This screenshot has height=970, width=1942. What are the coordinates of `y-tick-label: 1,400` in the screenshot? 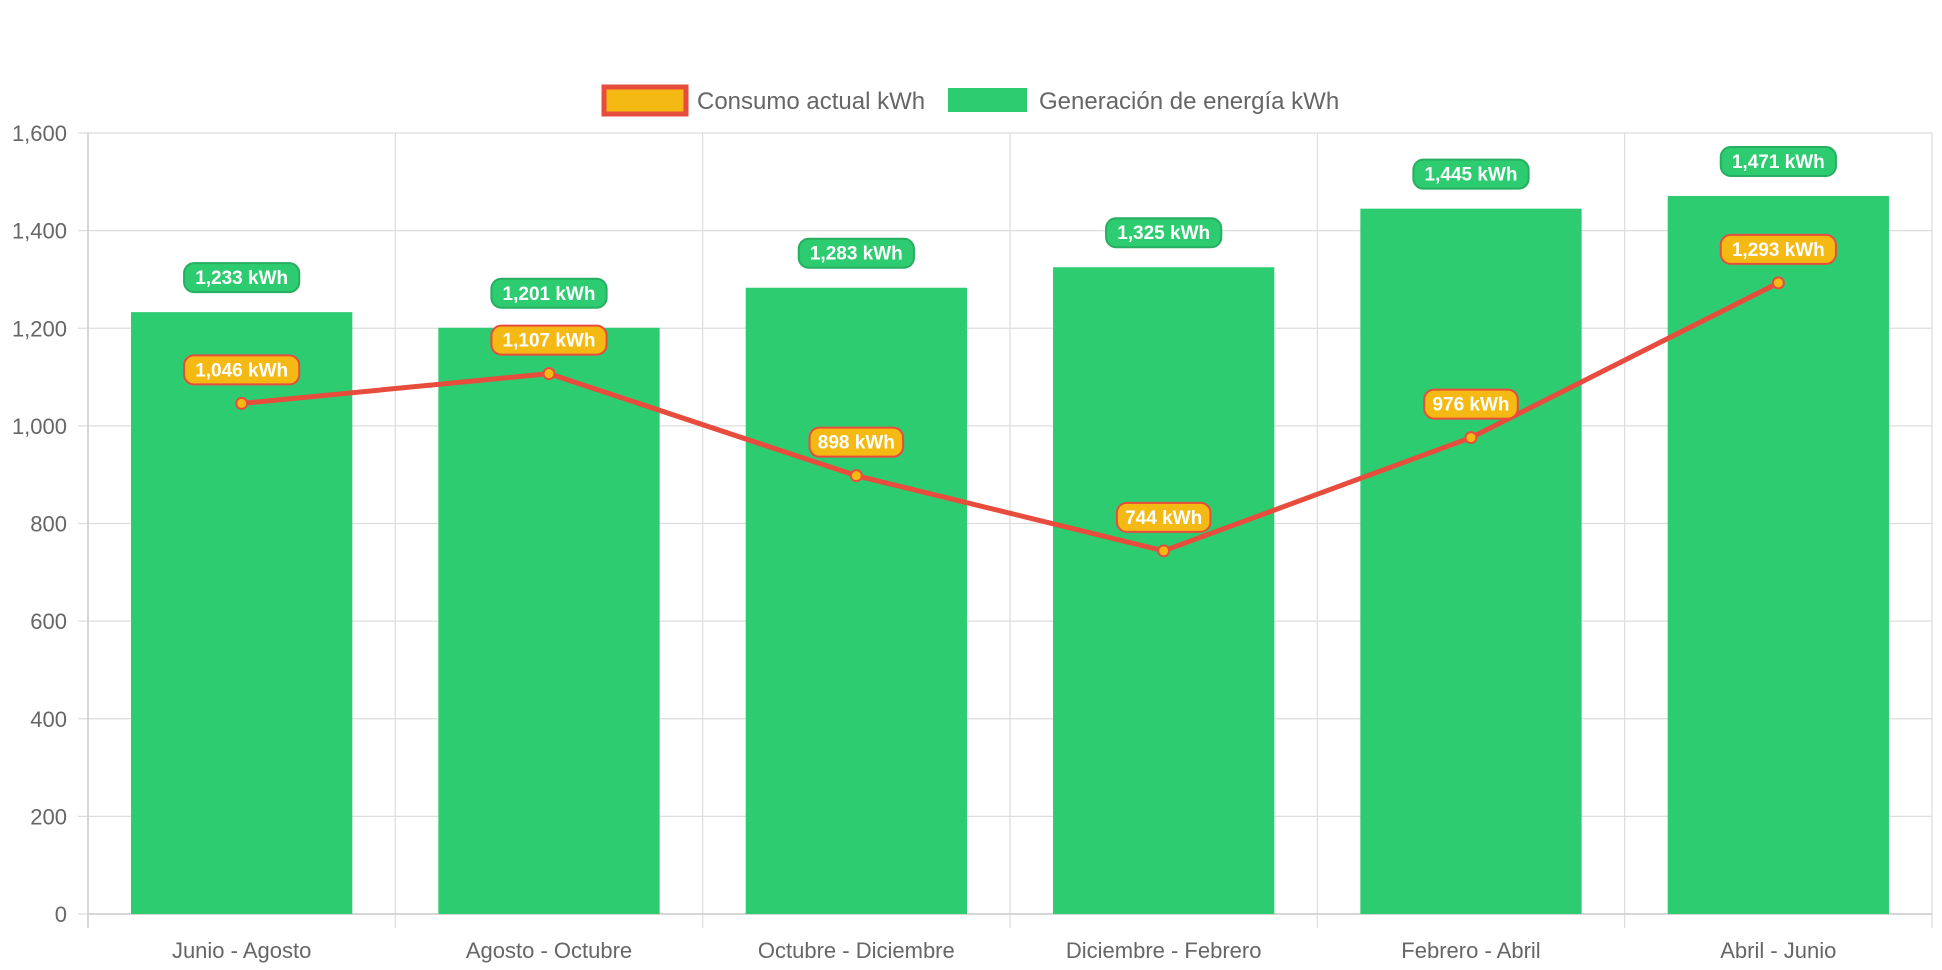 It's located at (39, 231).